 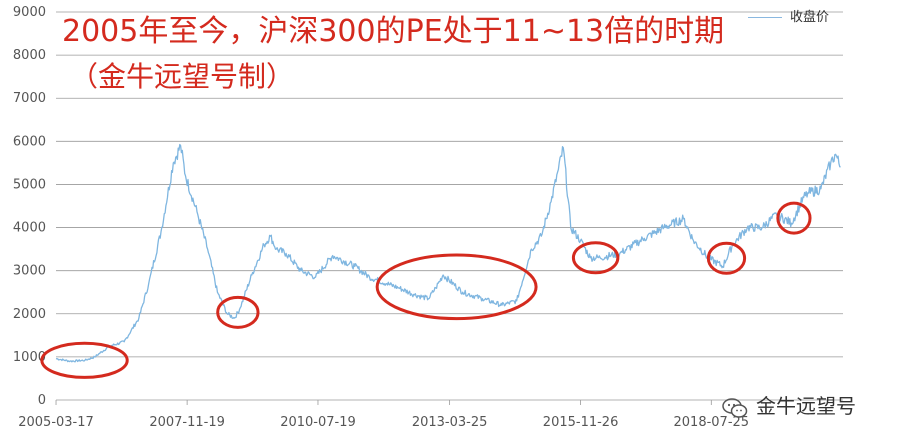 I want to click on legend-label: 收盘价, so click(x=810, y=17).